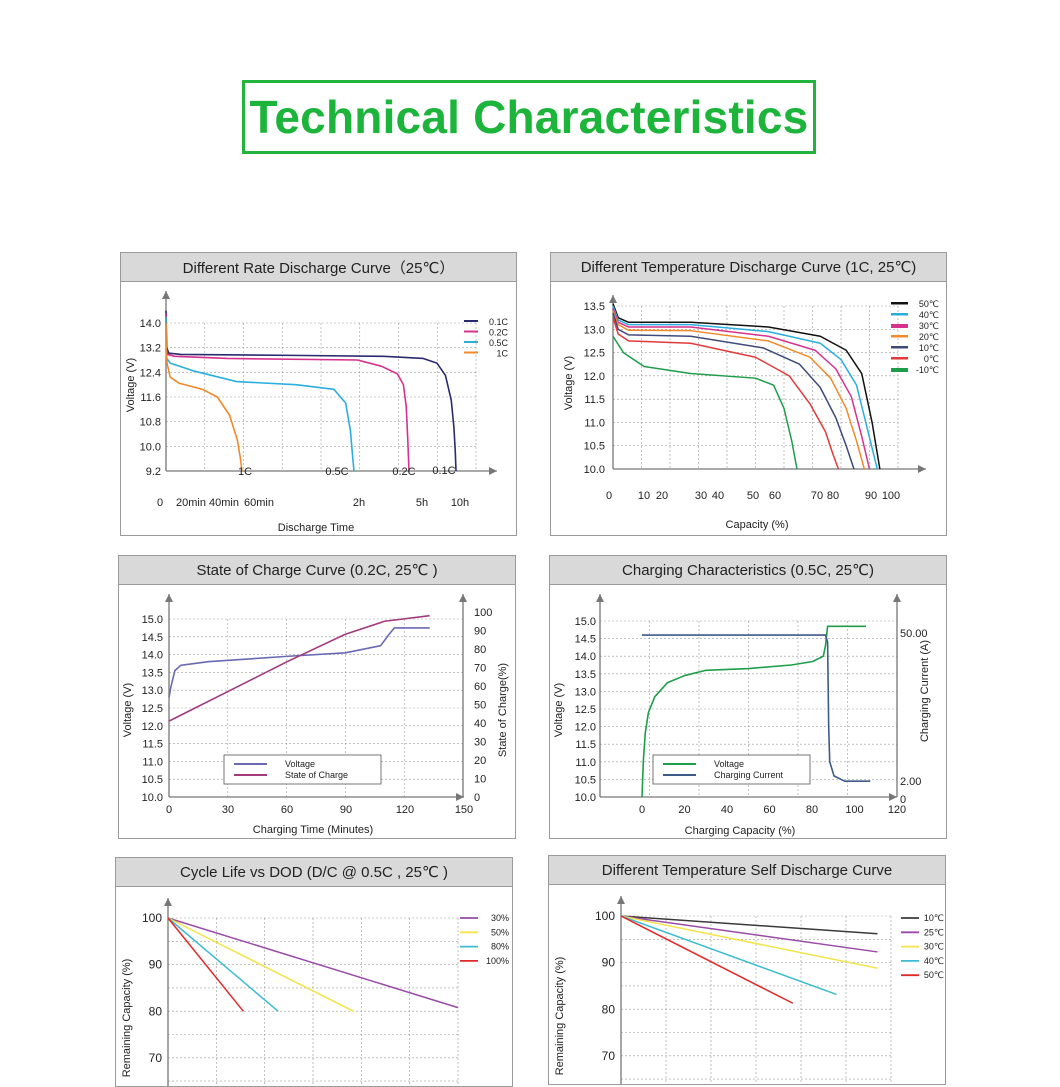 The image size is (1060, 1087). I want to click on y-tick-label: 9.2, so click(153, 472).